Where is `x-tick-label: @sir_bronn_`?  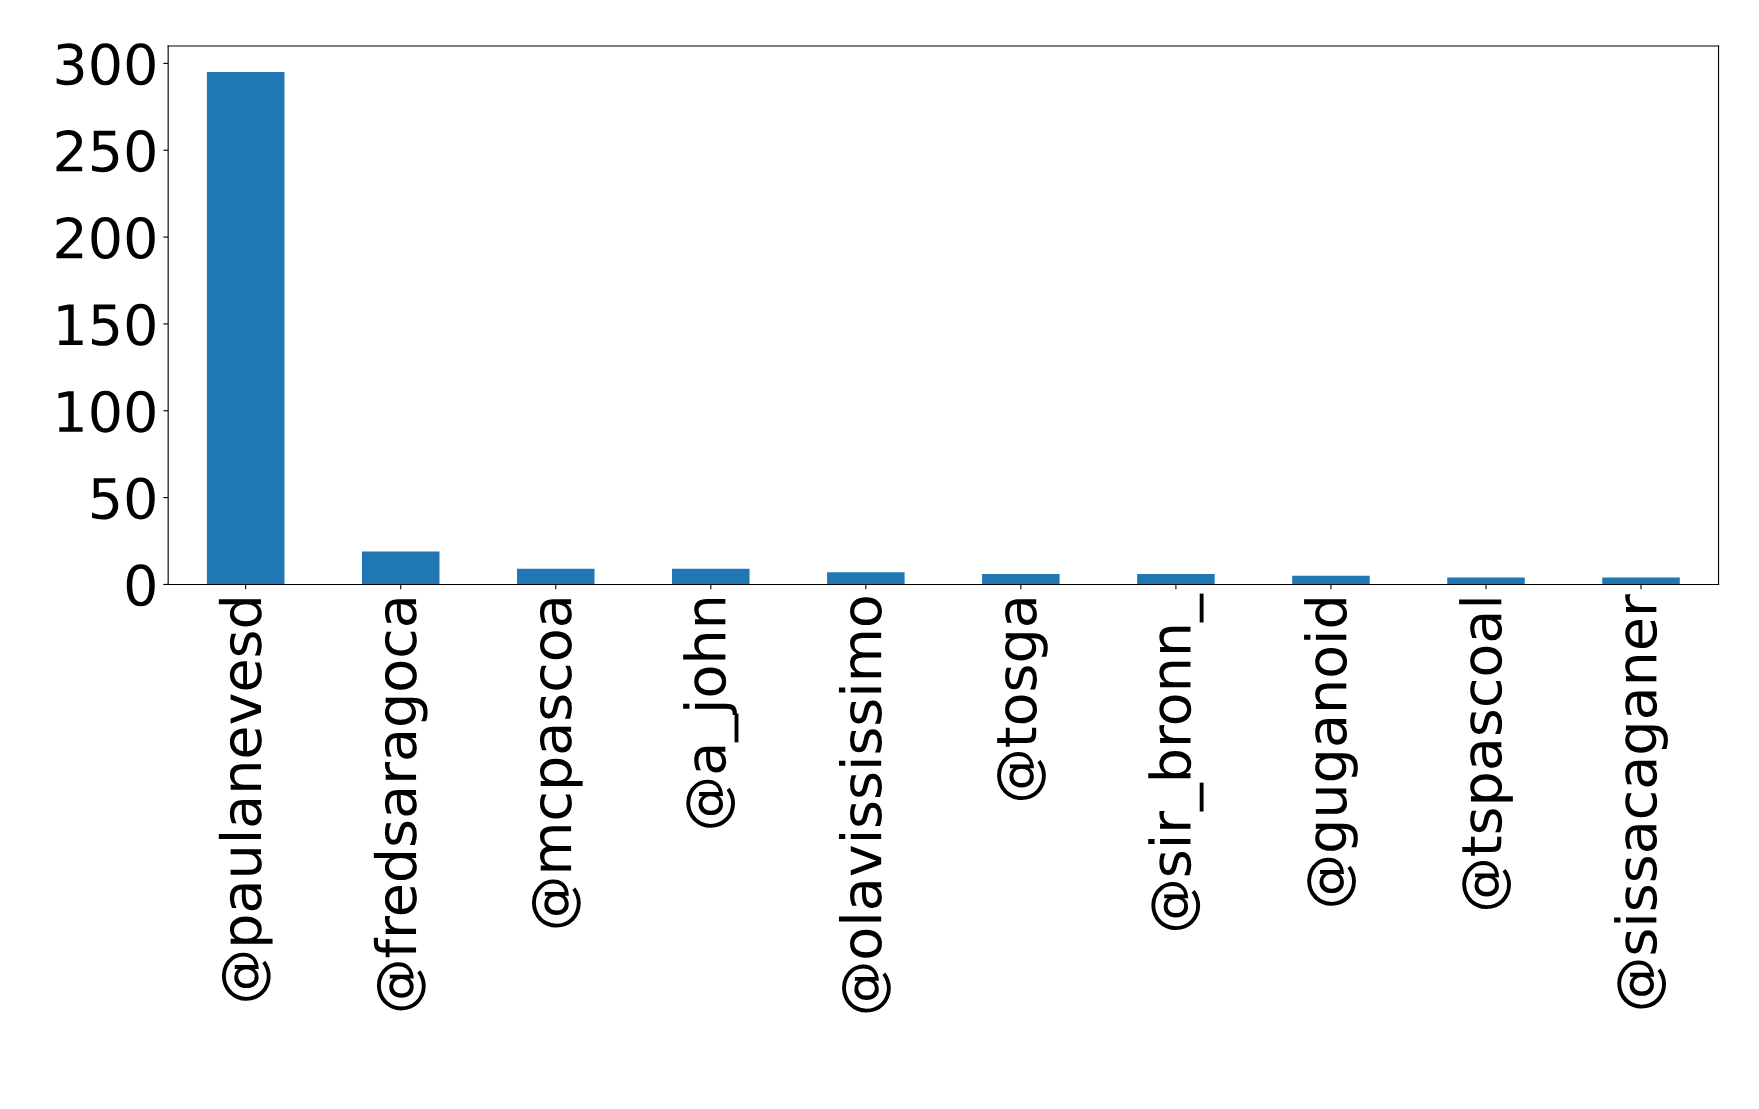 x-tick-label: @sir_bronn_ is located at coordinates (1176, 762).